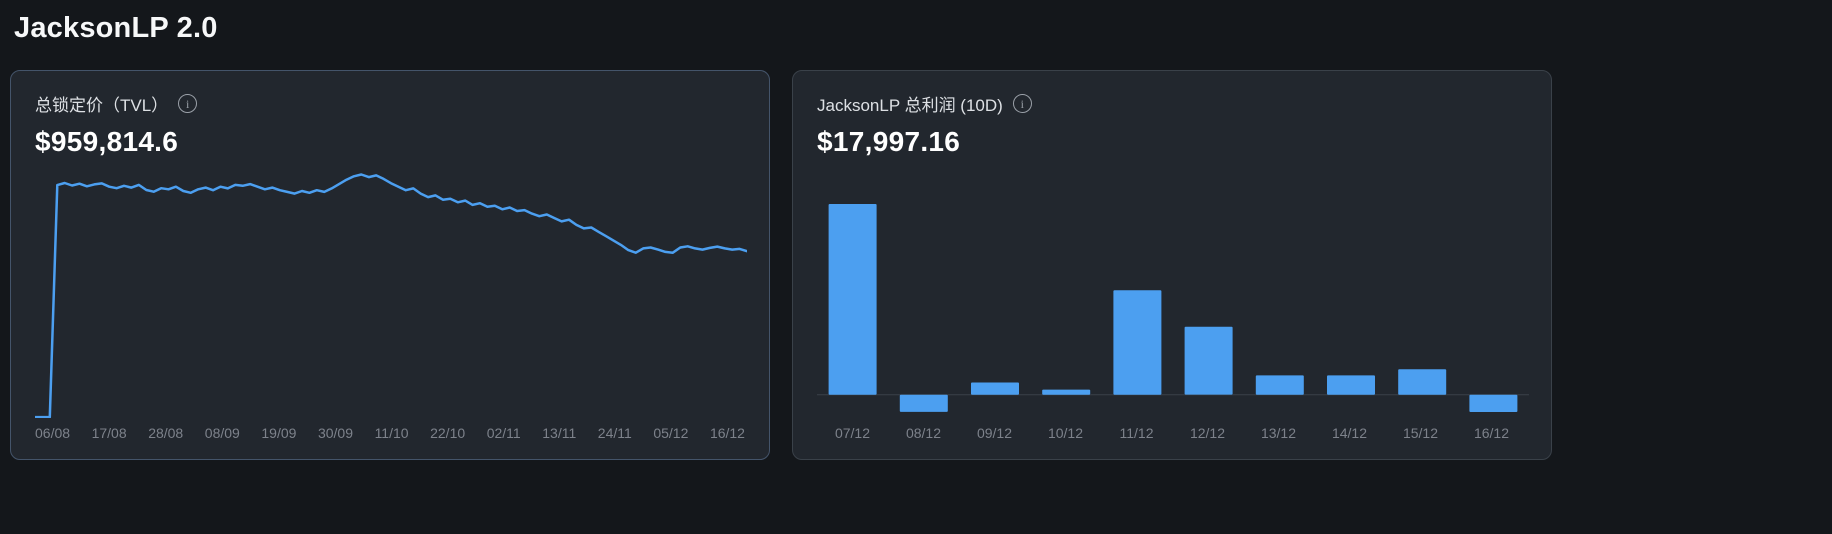  Describe the element at coordinates (503, 433) in the screenshot. I see `x-tick-label: 02/11` at that location.